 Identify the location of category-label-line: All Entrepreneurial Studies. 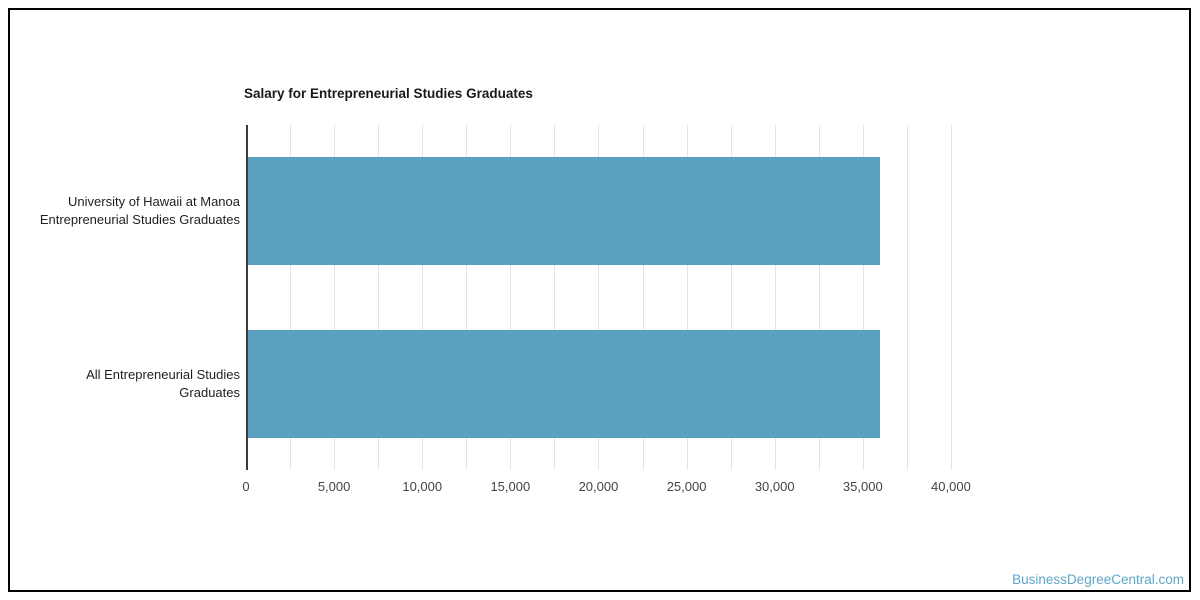
(163, 374).